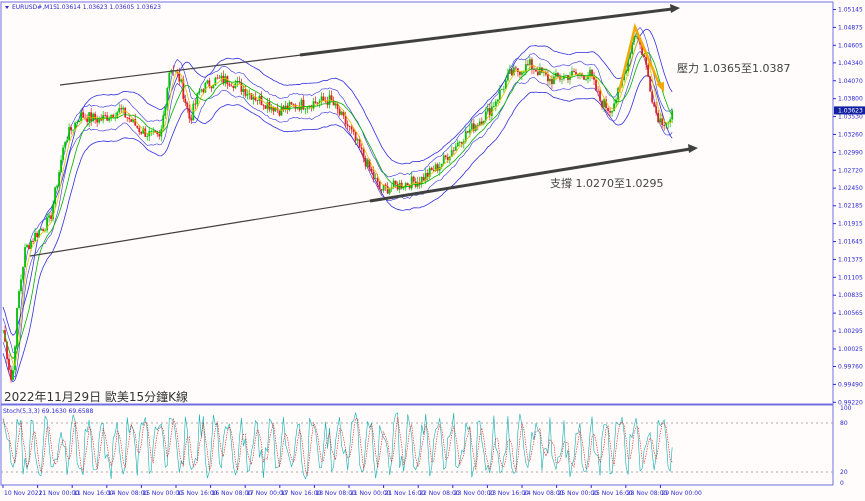  What do you see at coordinates (128, 493) in the screenshot?
I see `time-tick-label: 14 Nov 08:00` at bounding box center [128, 493].